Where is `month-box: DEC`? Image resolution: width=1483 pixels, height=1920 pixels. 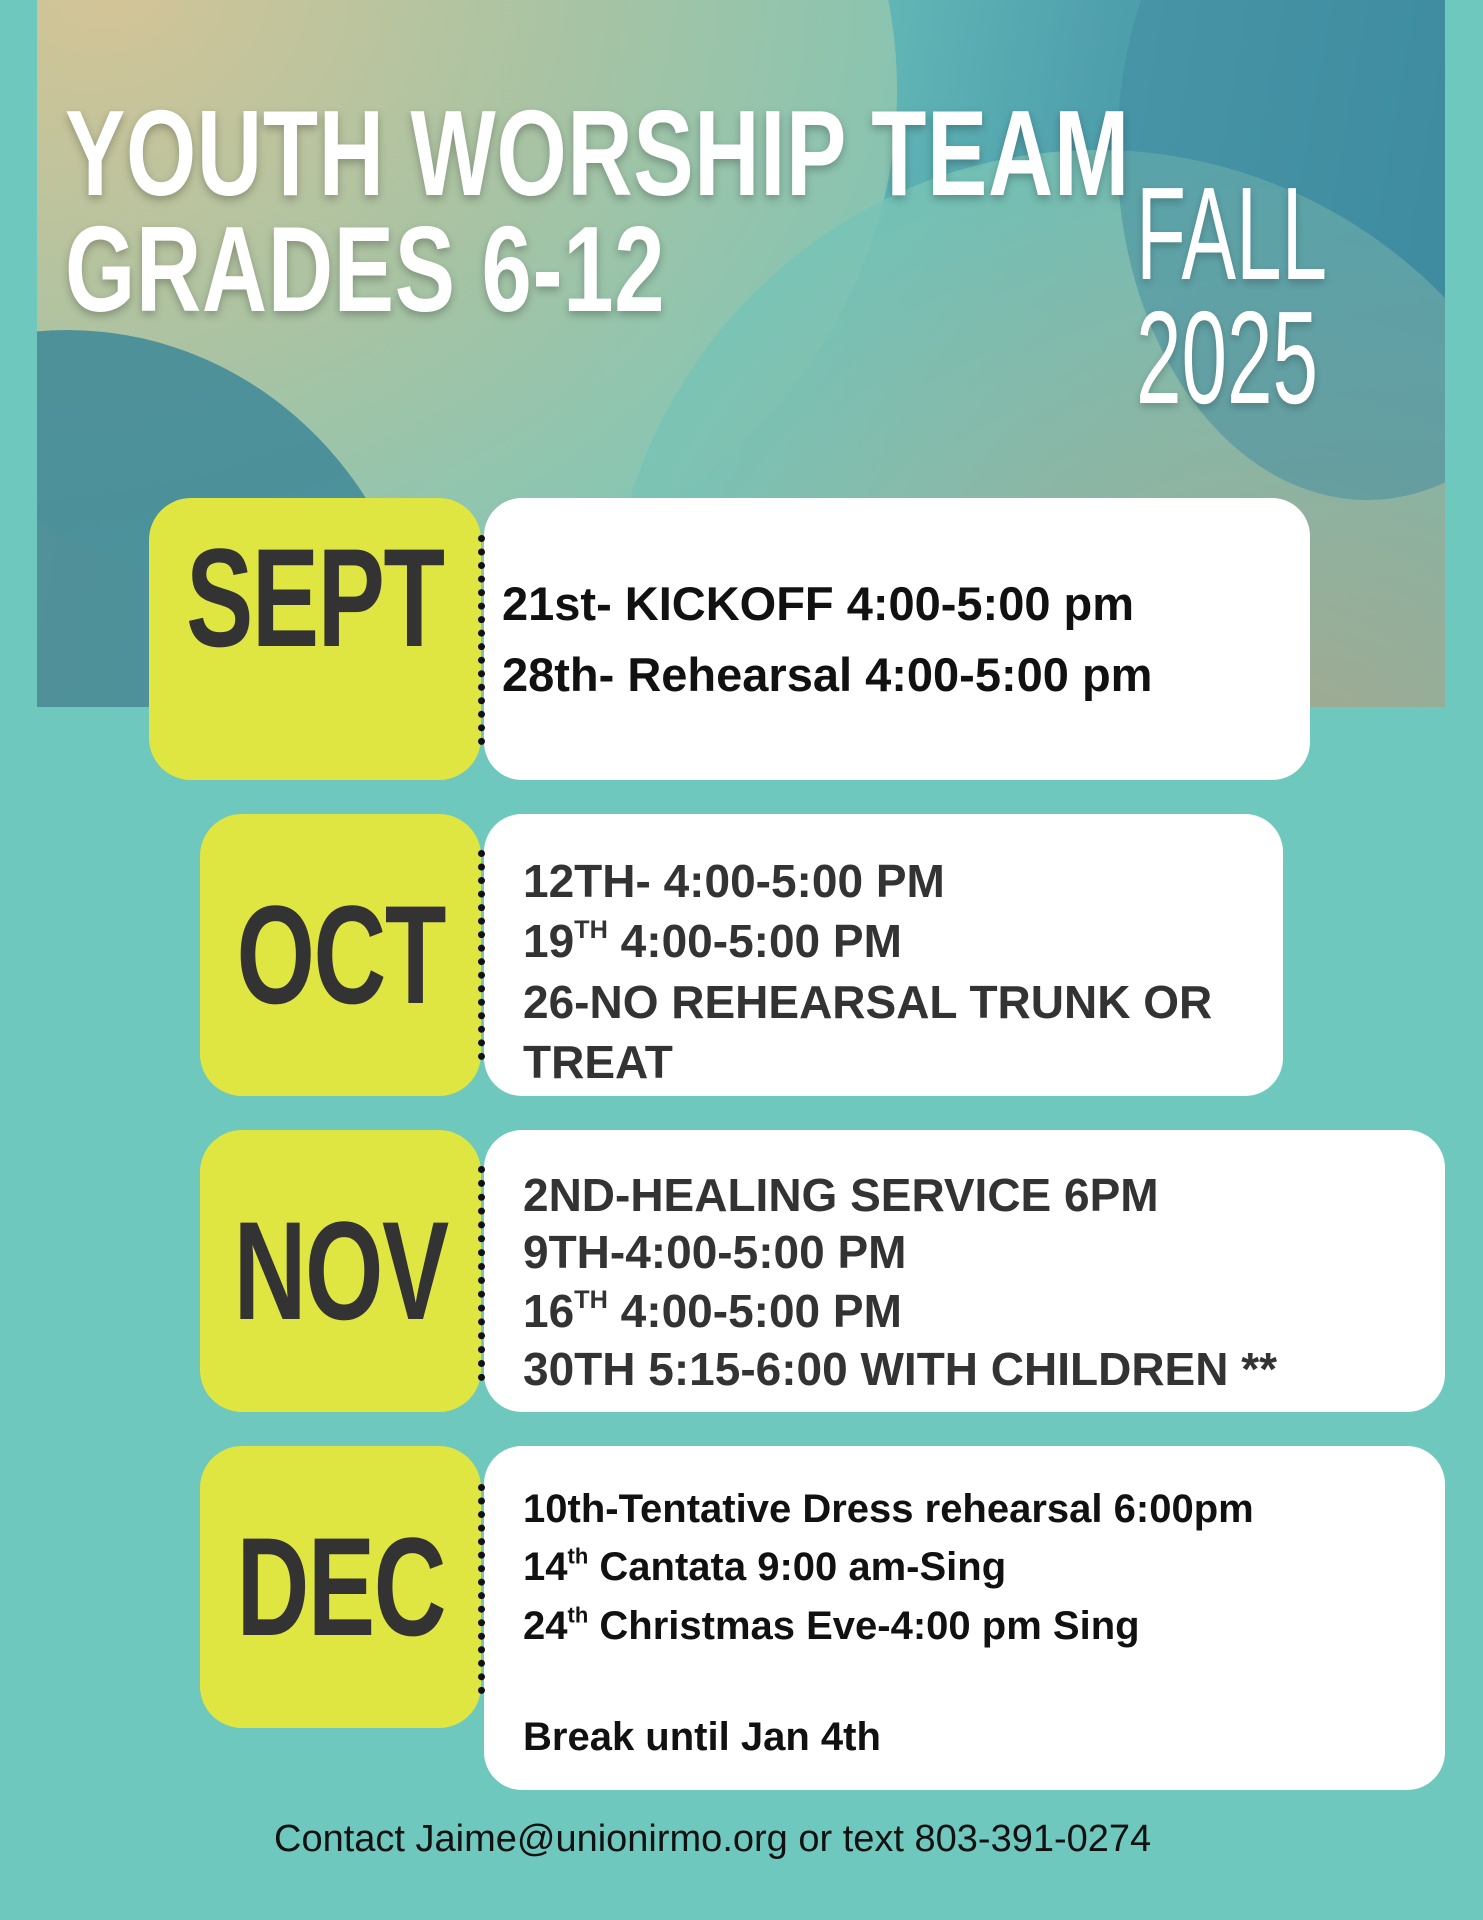 month-box: DEC is located at coordinates (340, 1587).